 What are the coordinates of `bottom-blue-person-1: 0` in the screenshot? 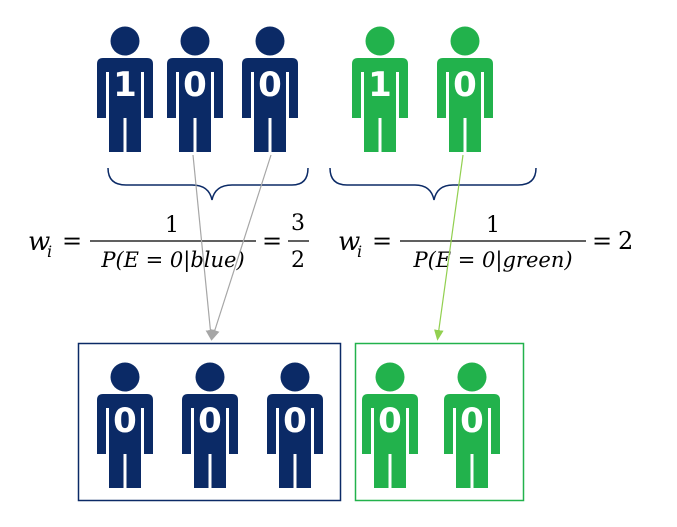 It's located at (125, 425).